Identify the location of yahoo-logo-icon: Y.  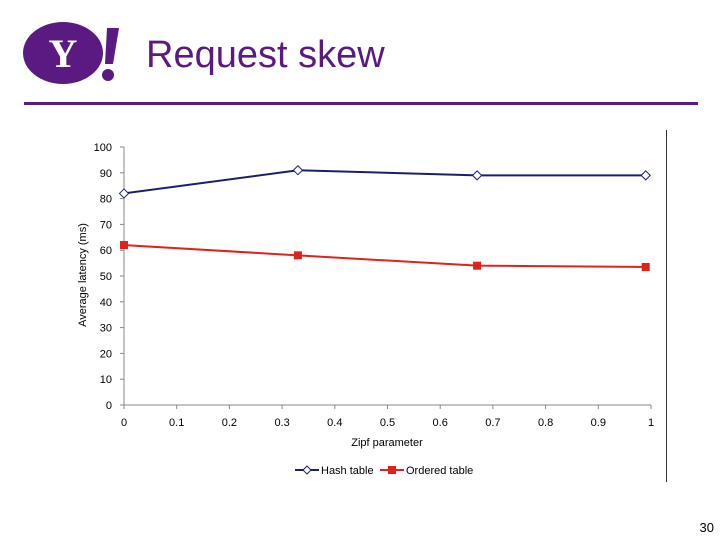
(81, 53).